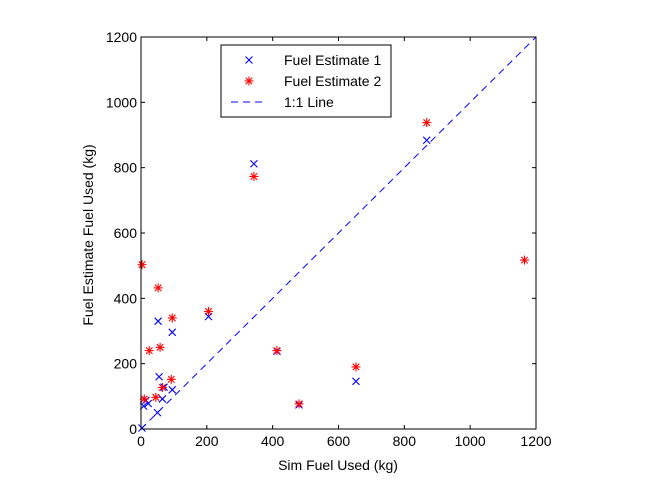 Image resolution: width=654 pixels, height=484 pixels. What do you see at coordinates (88, 234) in the screenshot?
I see `y-axis-title: Fuel Estimate Fuel Used (kg)` at bounding box center [88, 234].